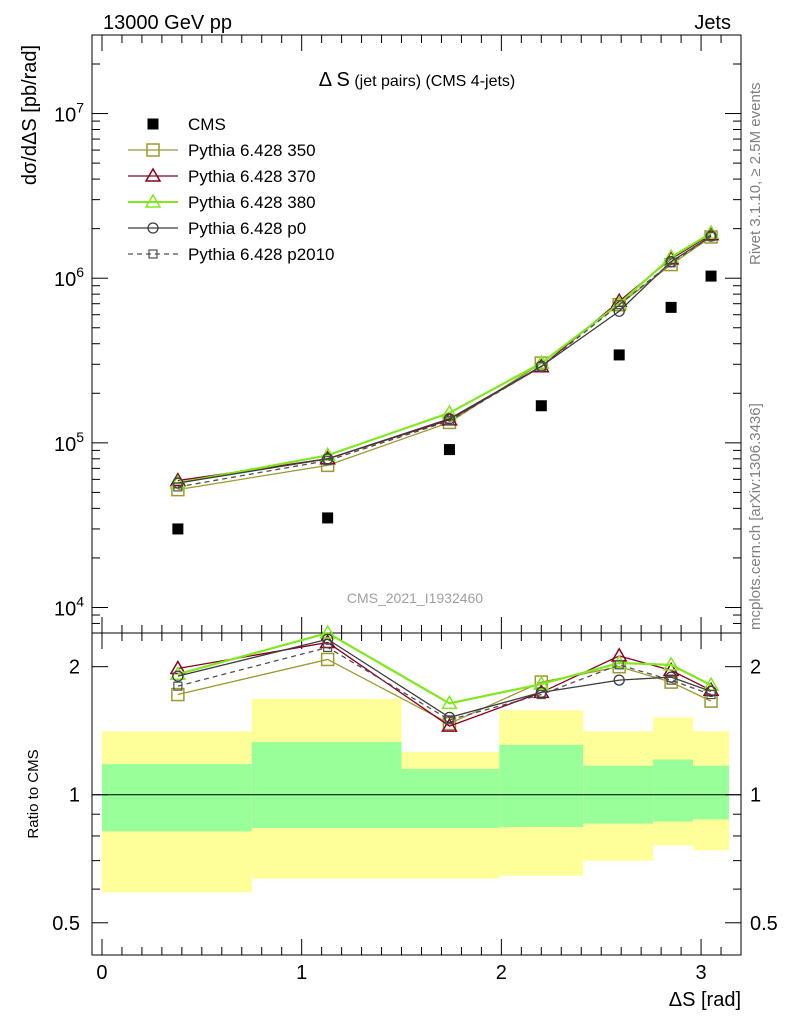 The image size is (786, 1024). I want to click on main-y-tick-label: 10⁶, so click(69, 277).